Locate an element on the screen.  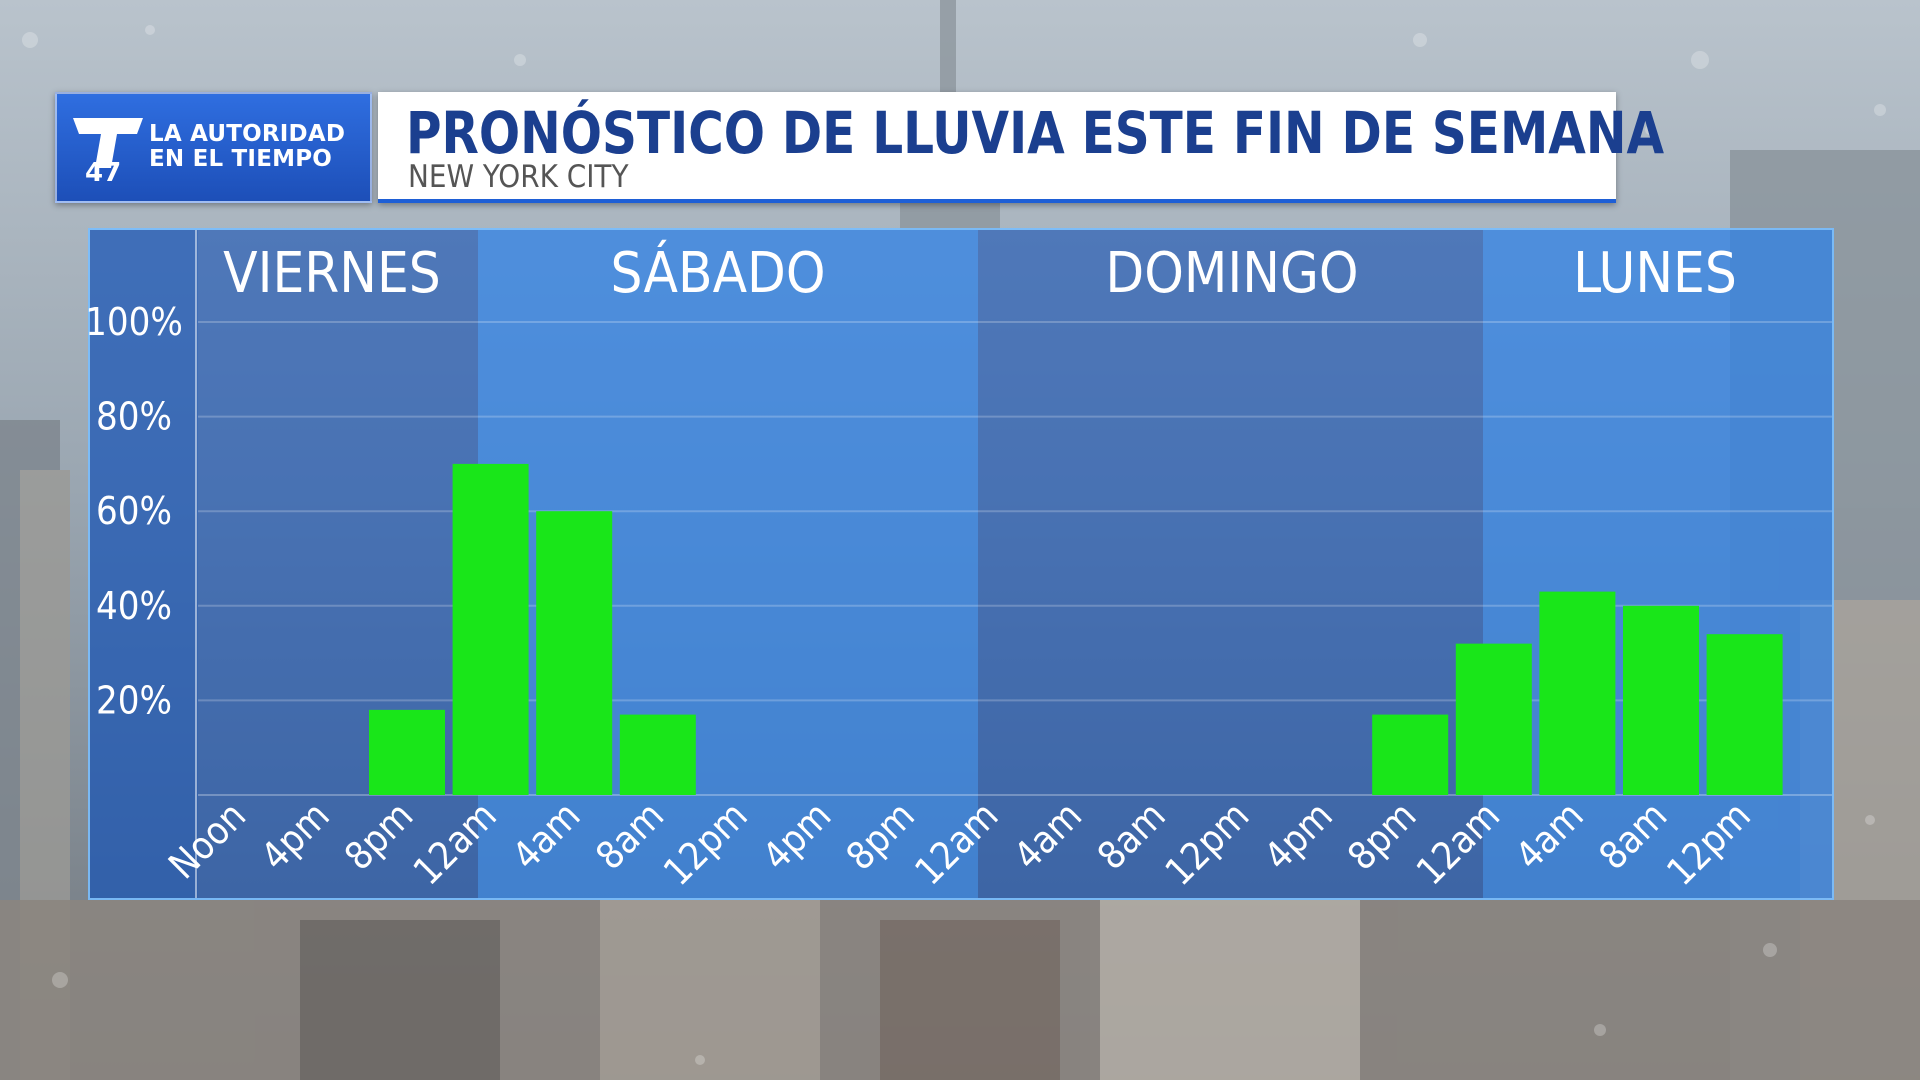
day-label: SÁBADO is located at coordinates (718, 273).